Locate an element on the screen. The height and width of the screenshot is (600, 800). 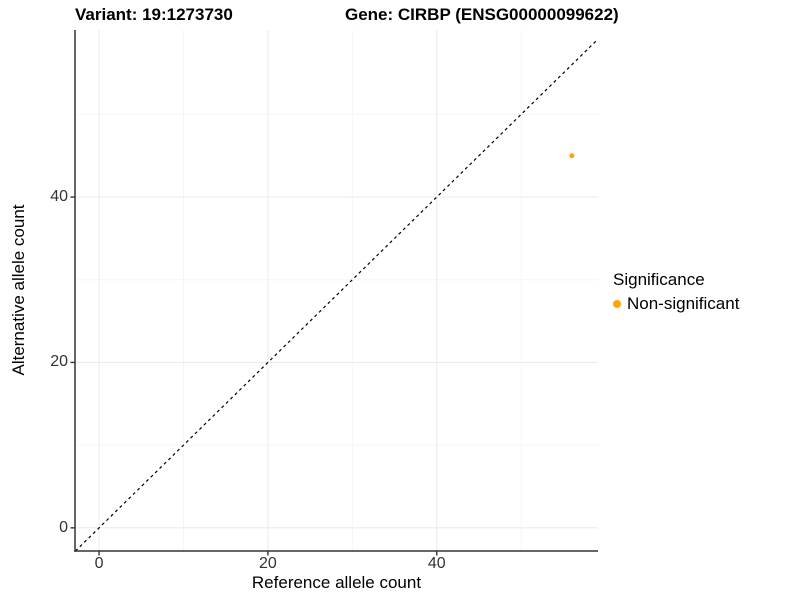
legend-entry-label: Non-significant is located at coordinates (683, 303).